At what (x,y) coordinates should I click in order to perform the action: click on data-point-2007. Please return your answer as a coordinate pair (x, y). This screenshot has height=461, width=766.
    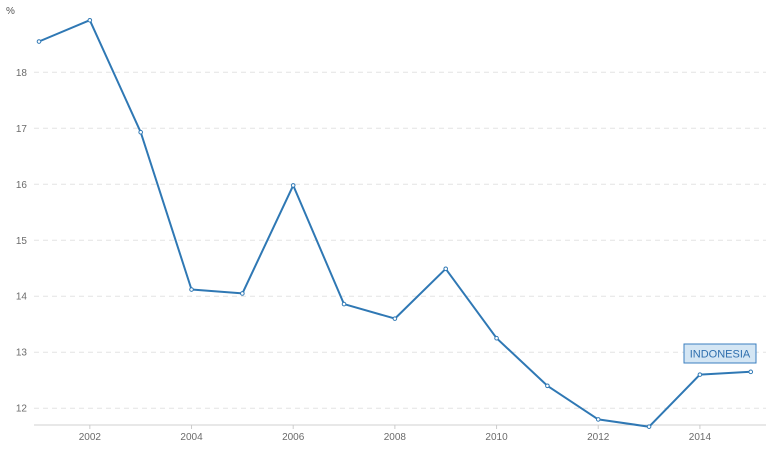
    Looking at the image, I should click on (344, 304).